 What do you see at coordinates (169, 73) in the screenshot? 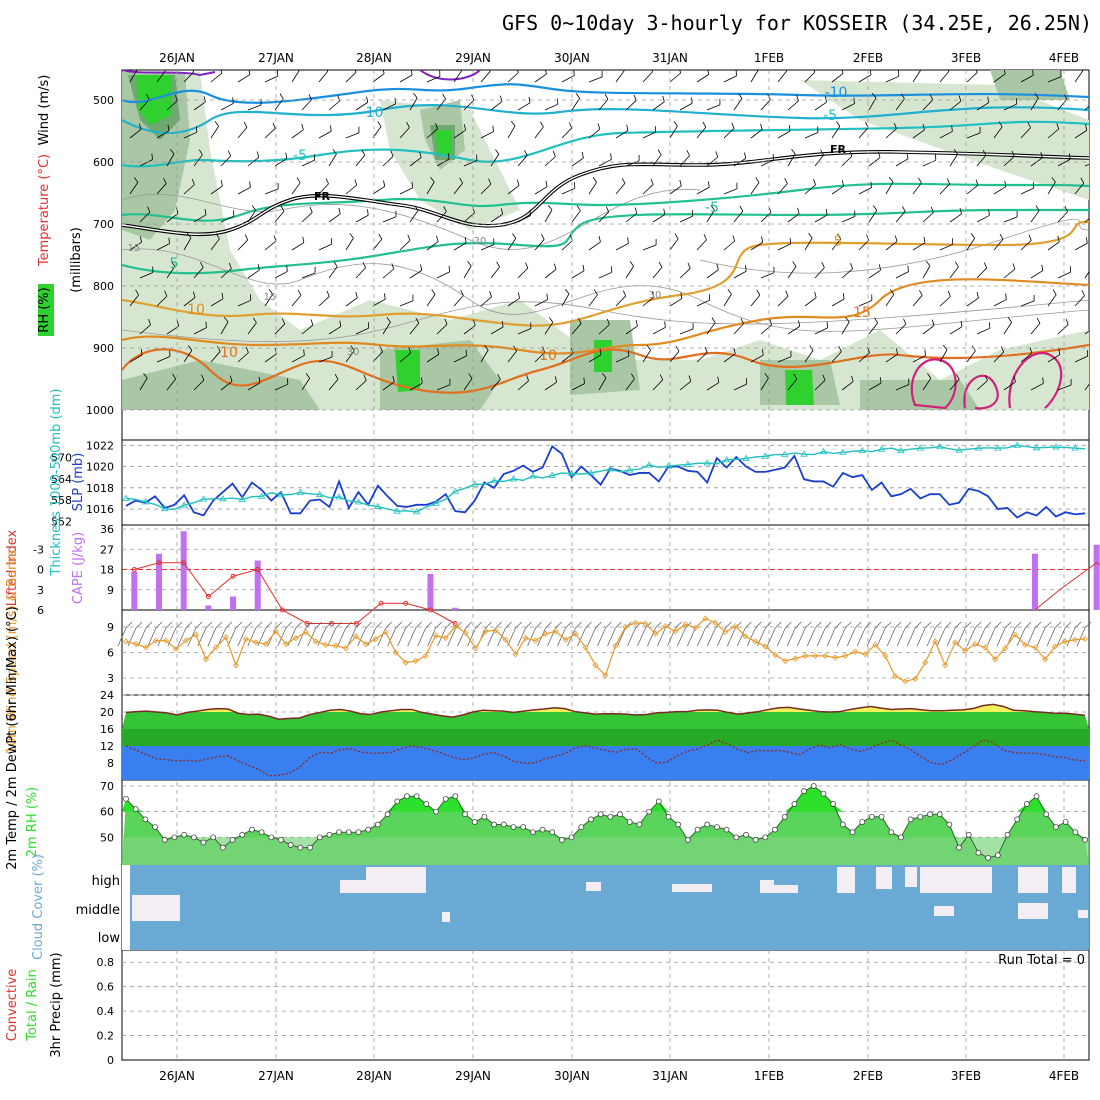
I see `temperature-contour` at bounding box center [169, 73].